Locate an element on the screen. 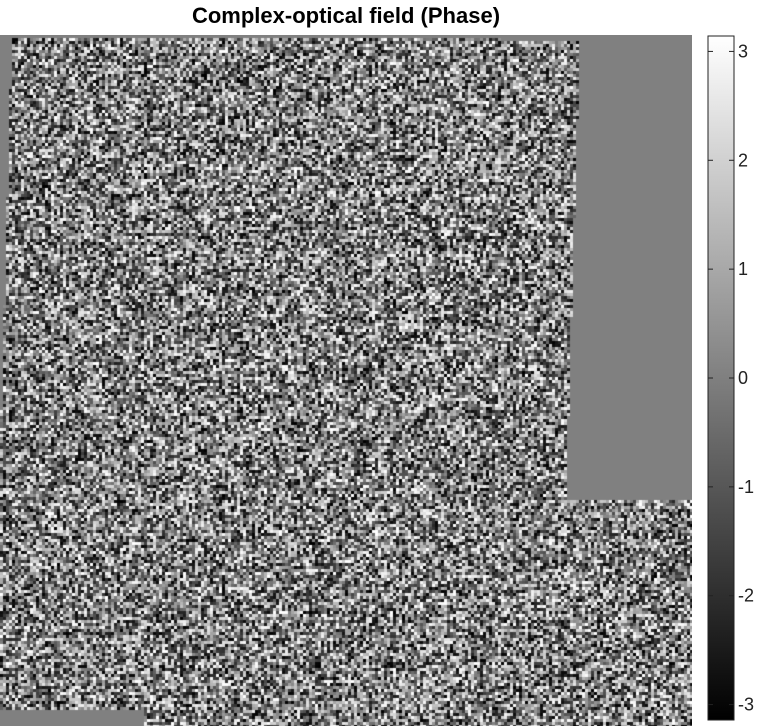 The width and height of the screenshot is (764, 726). colorbar-tick-label: 0 is located at coordinates (743, 378).